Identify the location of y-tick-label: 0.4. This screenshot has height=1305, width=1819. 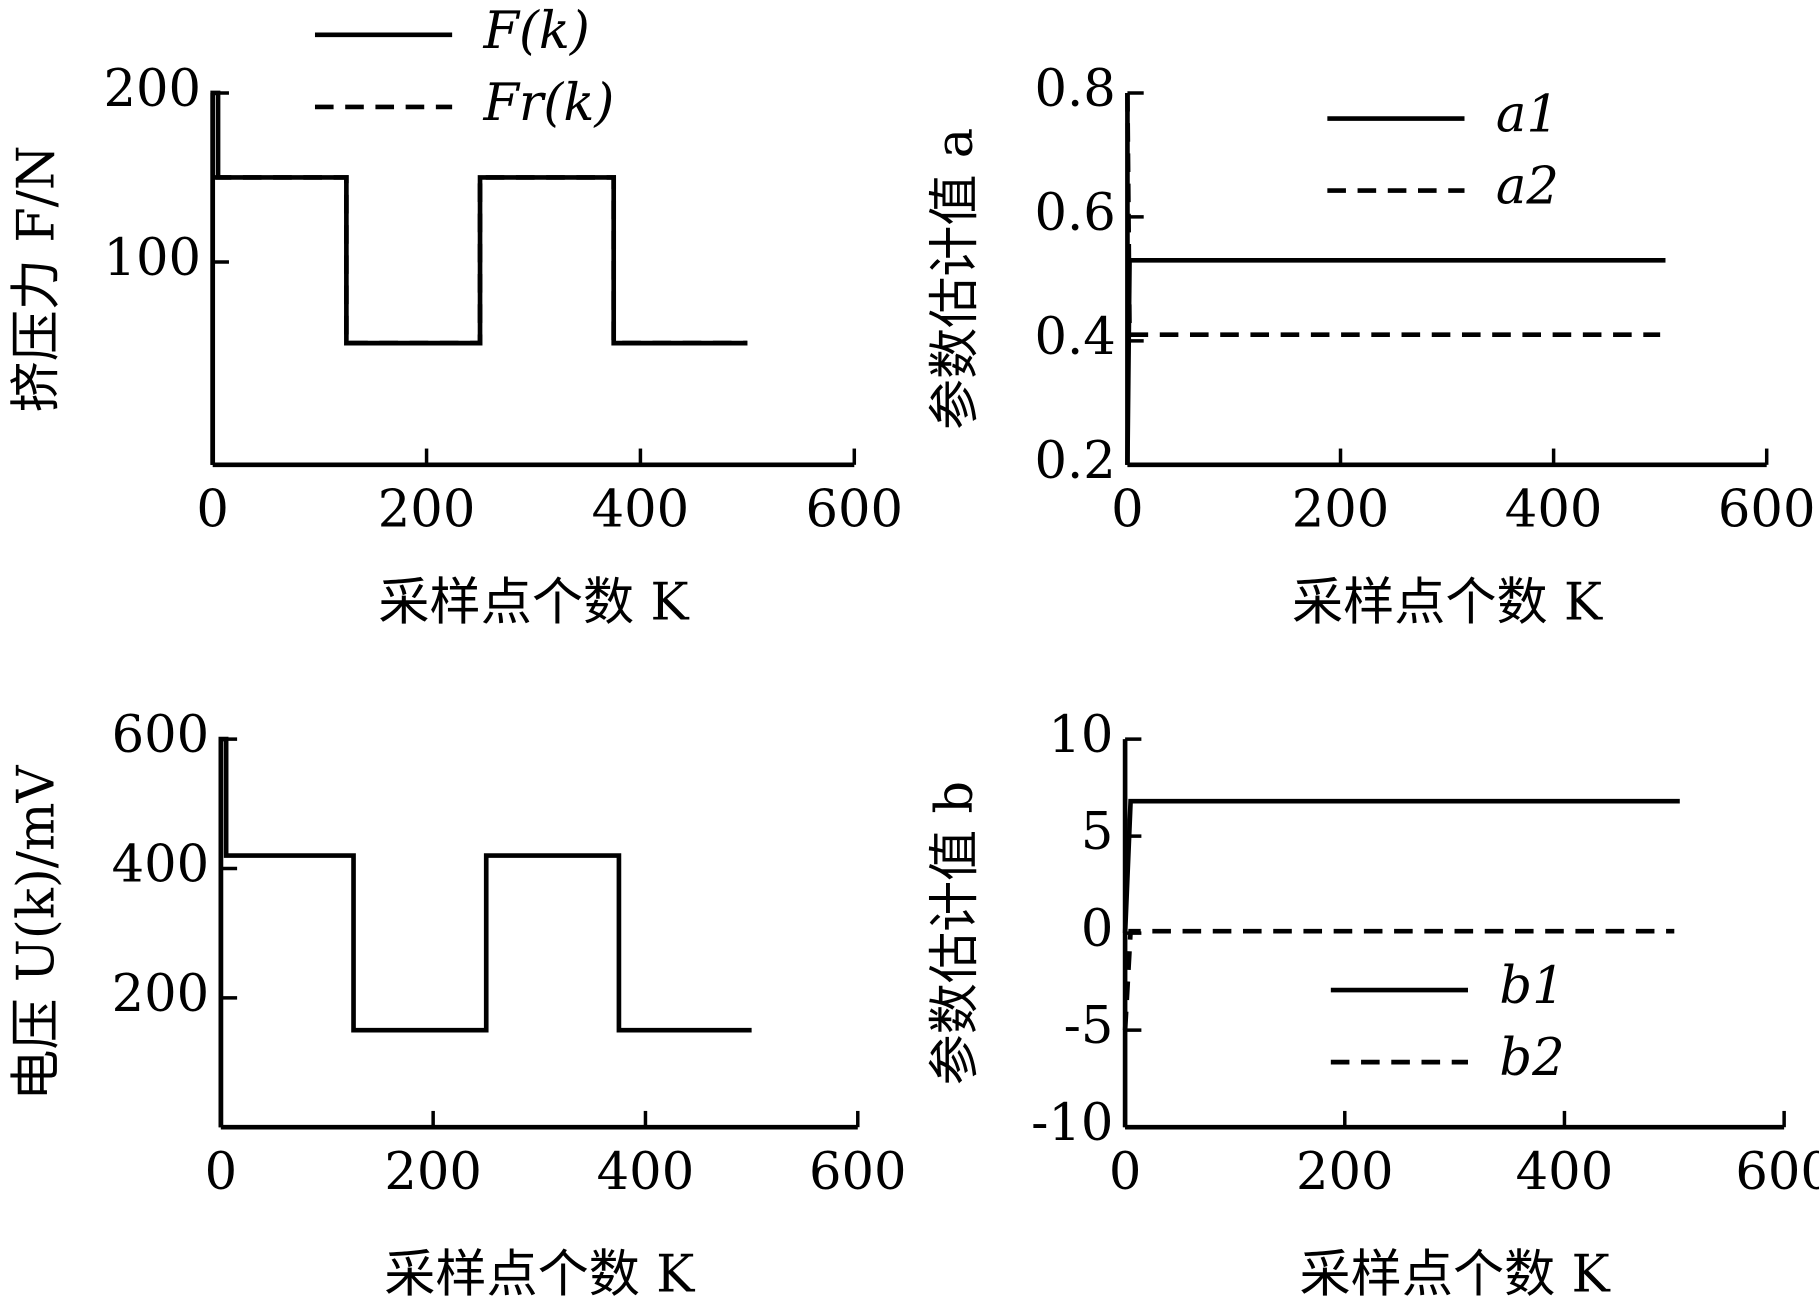
(1074, 337).